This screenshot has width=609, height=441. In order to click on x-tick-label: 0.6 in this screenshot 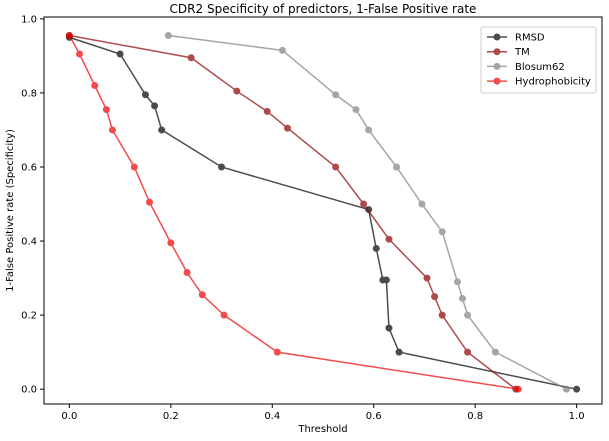, I will do `click(374, 416)`.